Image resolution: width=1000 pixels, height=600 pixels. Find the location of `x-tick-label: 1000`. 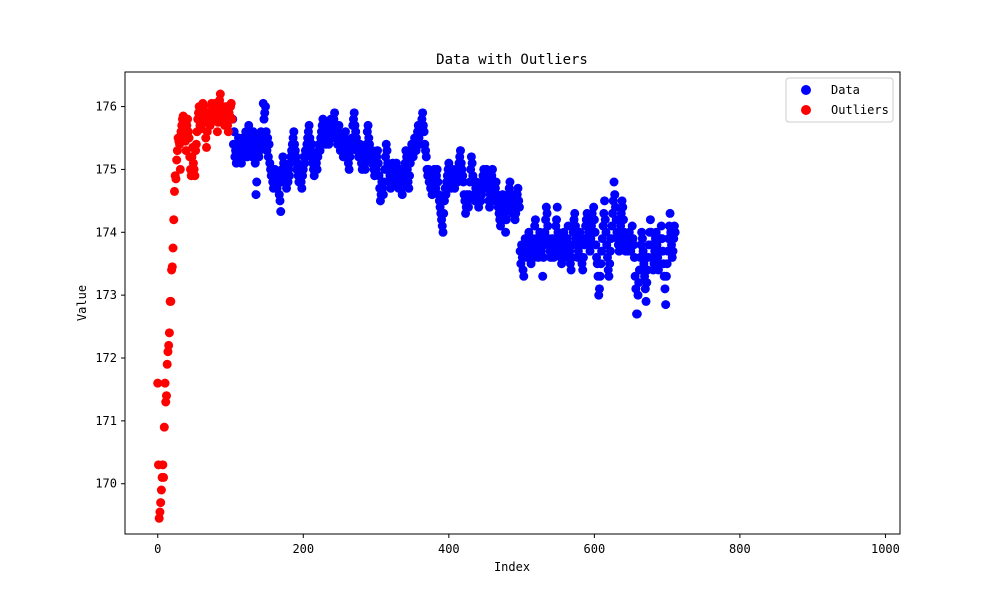

x-tick-label: 1000 is located at coordinates (885, 549).